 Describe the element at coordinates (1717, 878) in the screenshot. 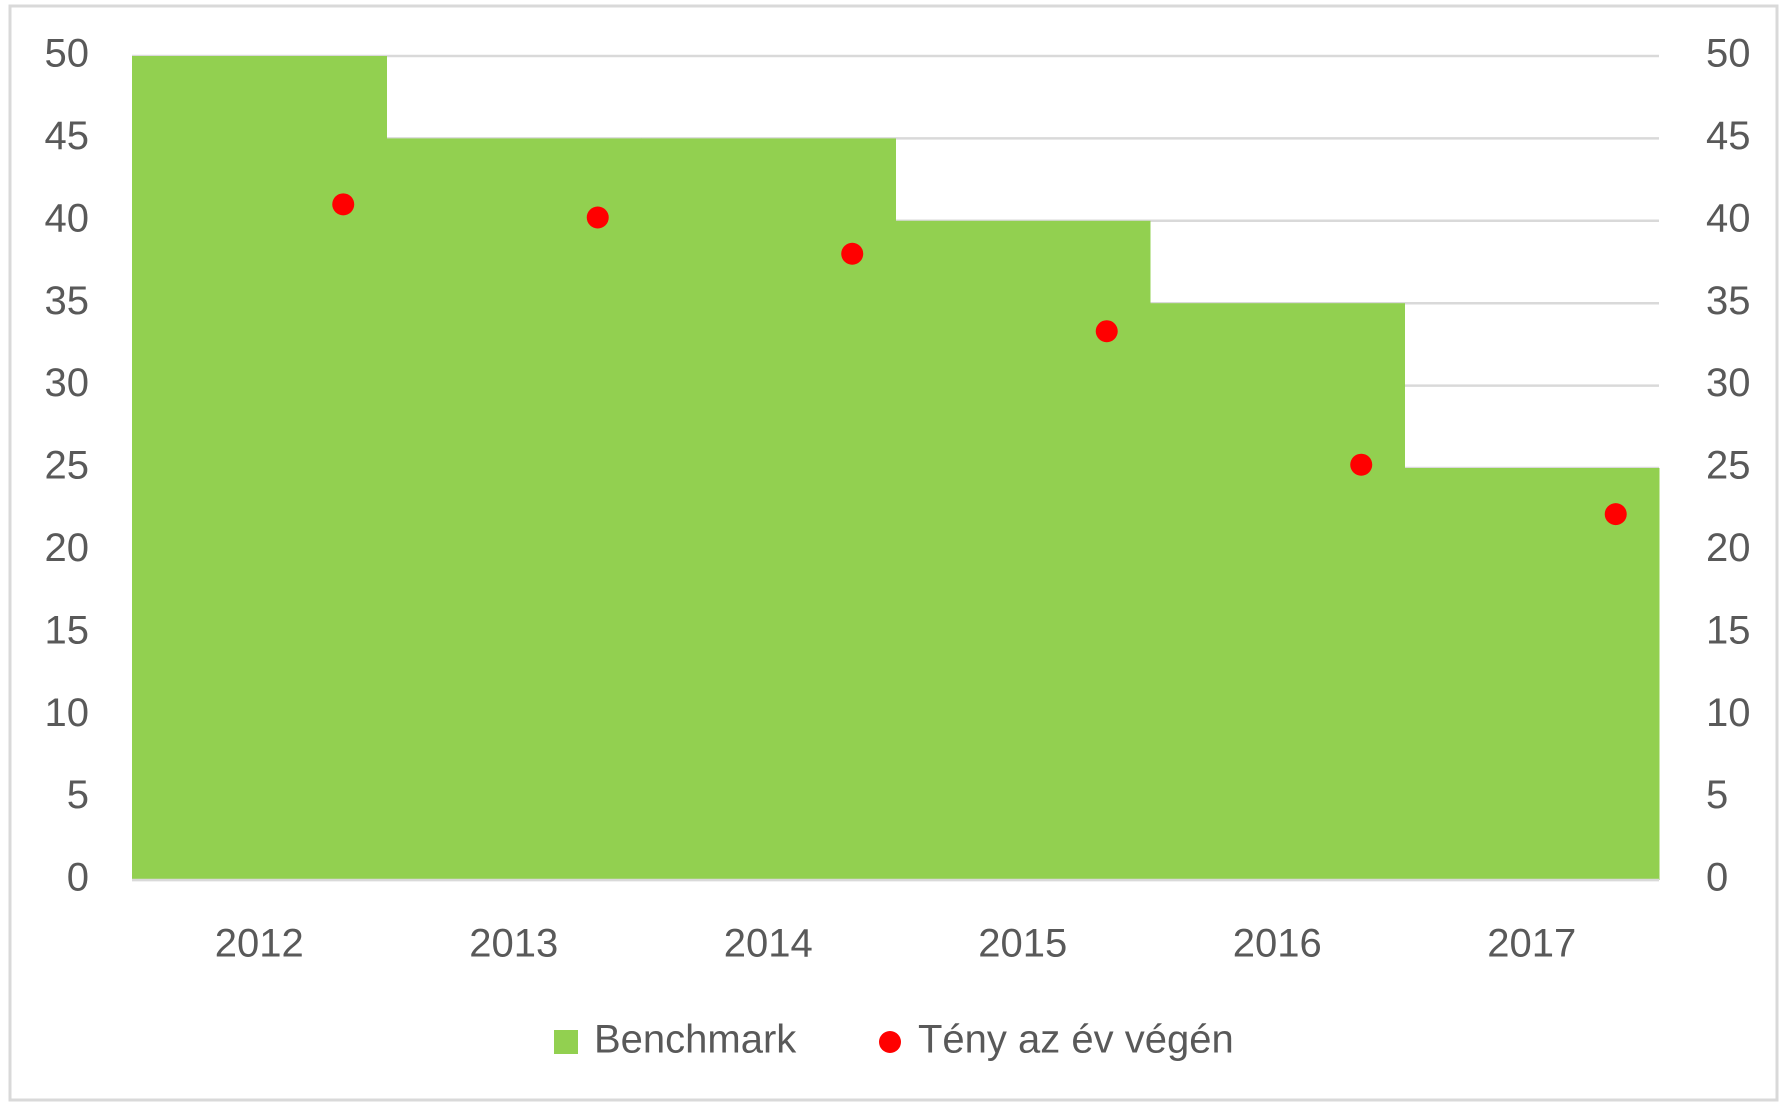

I see `y2-tick-label: 0` at that location.